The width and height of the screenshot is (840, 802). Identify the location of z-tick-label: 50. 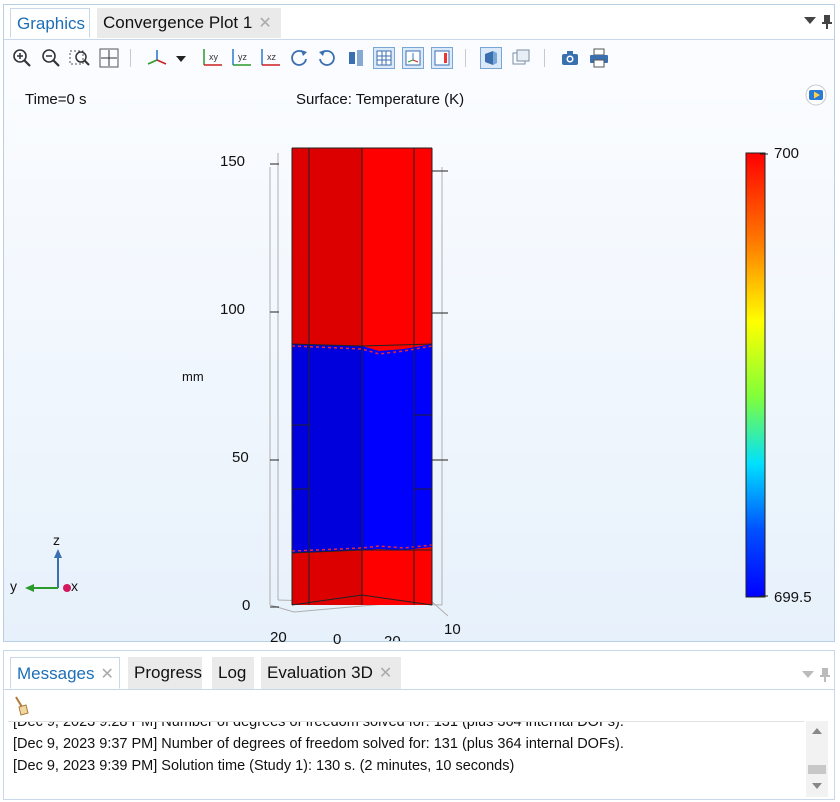
(240, 457).